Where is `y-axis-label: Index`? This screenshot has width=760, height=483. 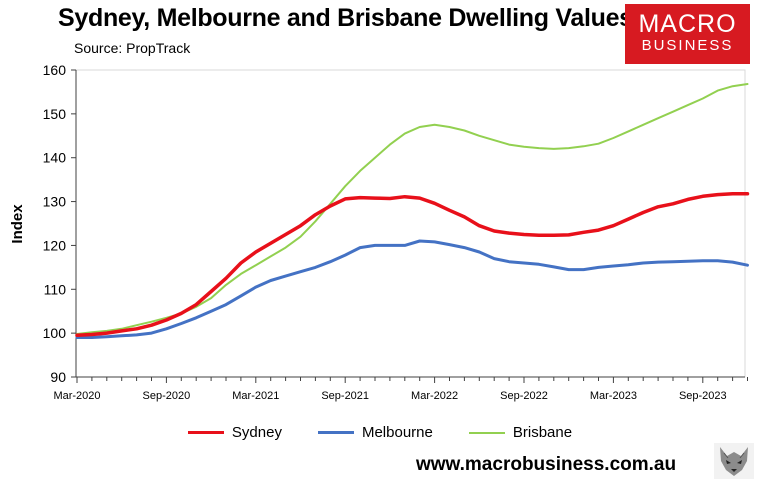 y-axis-label: Index is located at coordinates (17, 224).